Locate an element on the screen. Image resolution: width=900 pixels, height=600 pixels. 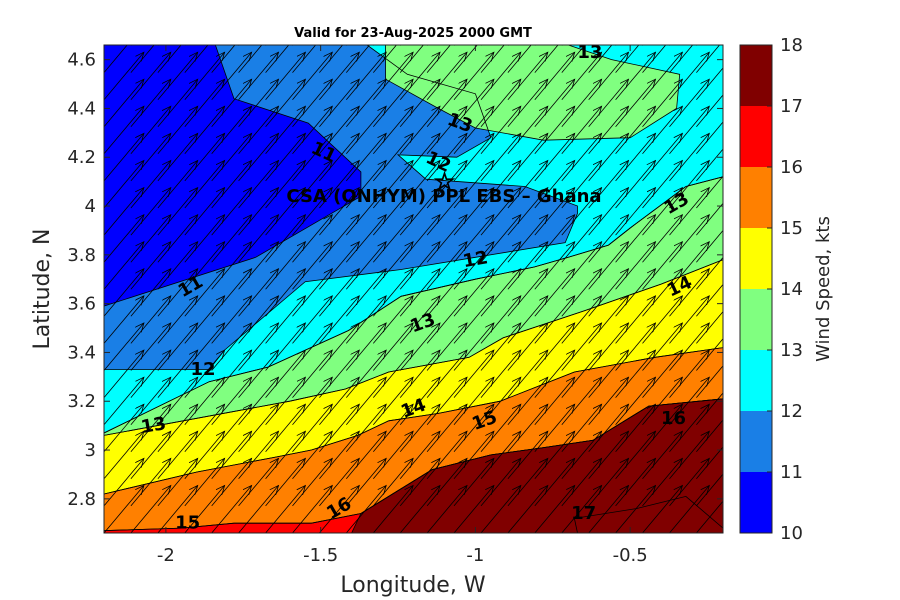
contour-label-13: 15 is located at coordinates (187, 523).